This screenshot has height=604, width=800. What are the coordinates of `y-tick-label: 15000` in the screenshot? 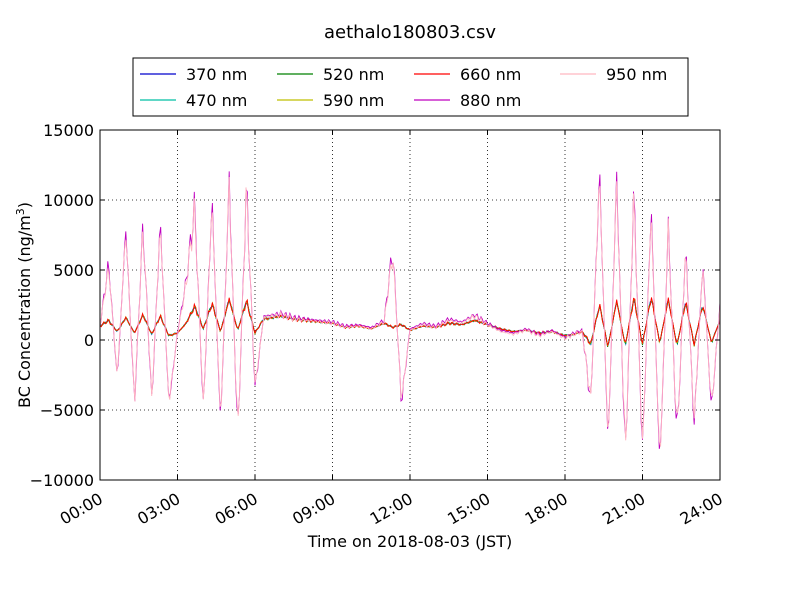 It's located at (68, 130).